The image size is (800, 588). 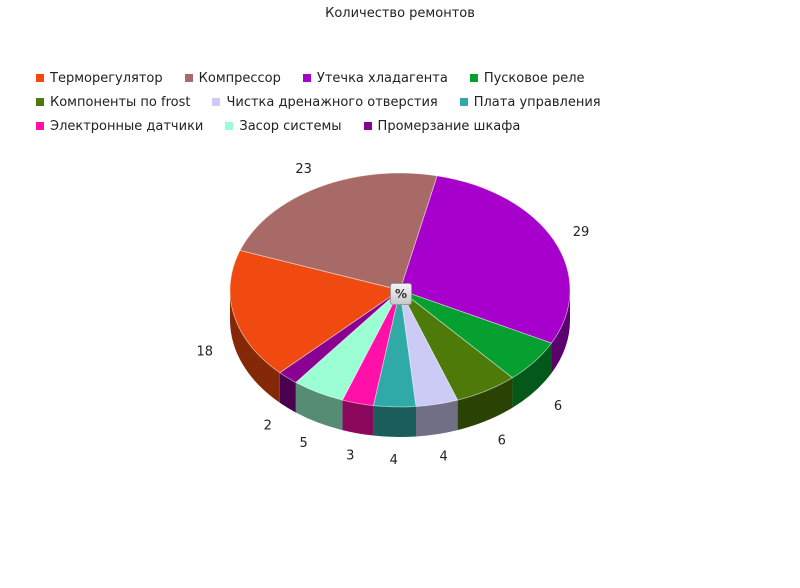 What do you see at coordinates (304, 443) in the screenshot?
I see `data-label: 5` at bounding box center [304, 443].